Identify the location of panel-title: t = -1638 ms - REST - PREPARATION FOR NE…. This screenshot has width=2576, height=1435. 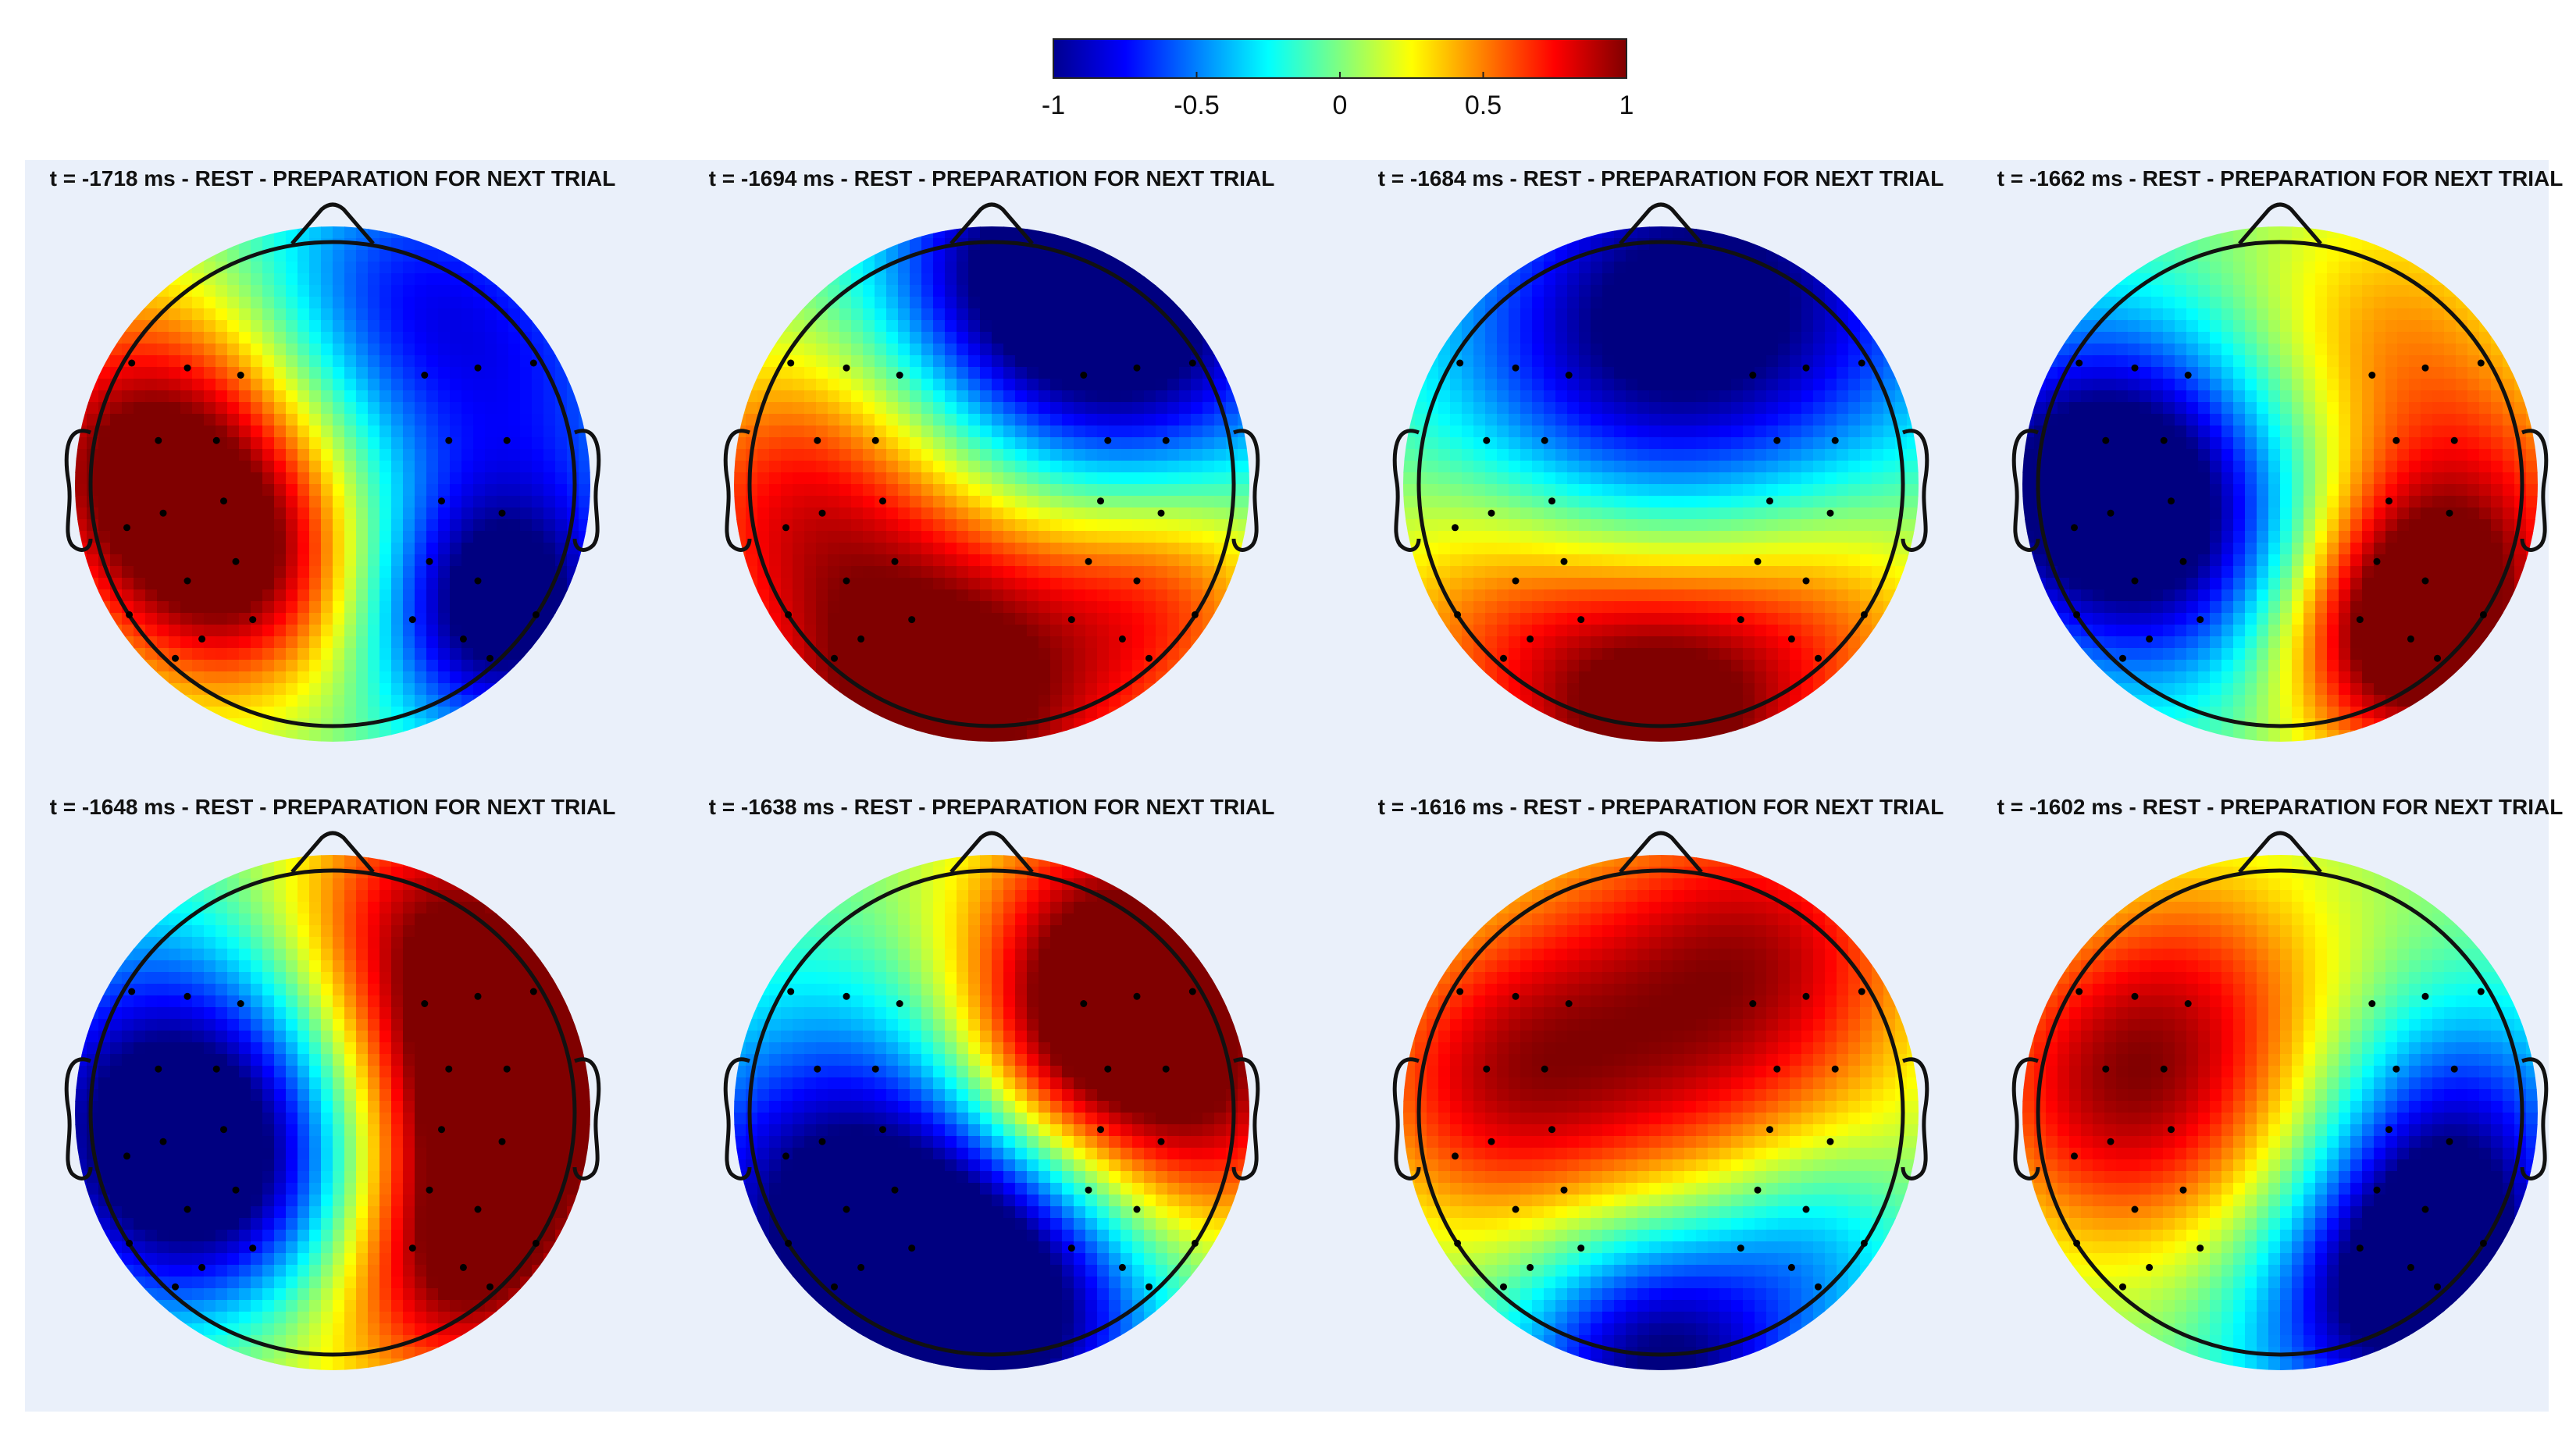
(992, 807).